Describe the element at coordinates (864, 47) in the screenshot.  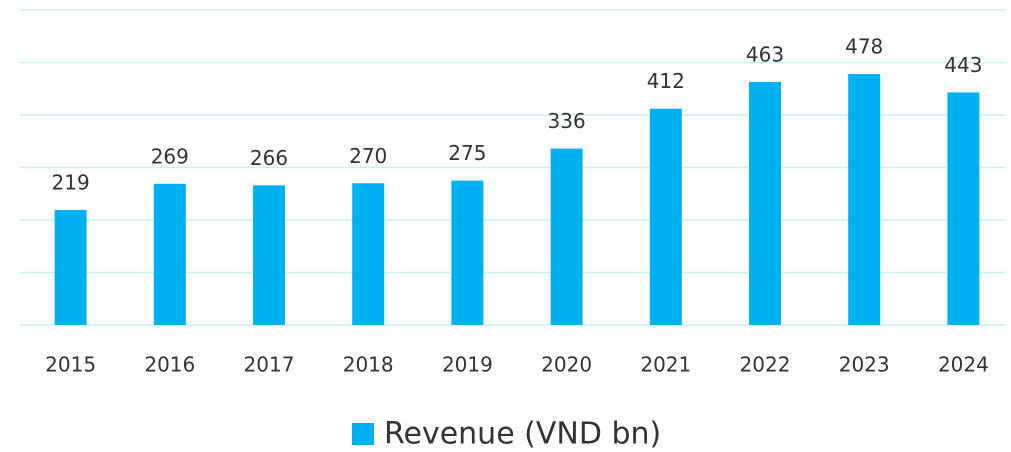
I see `value-label: 478` at that location.